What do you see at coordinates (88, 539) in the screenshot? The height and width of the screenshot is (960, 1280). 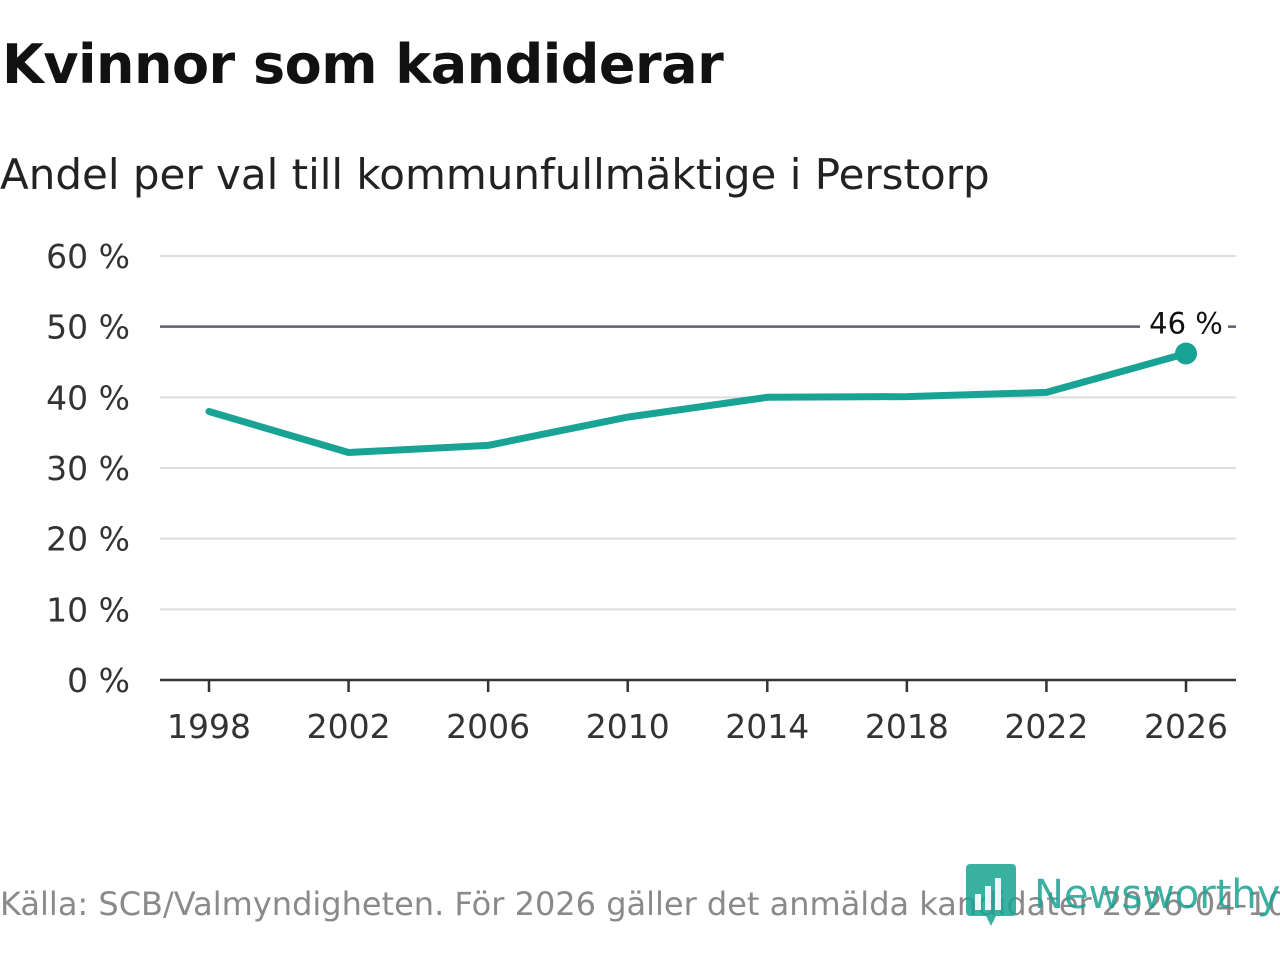 I see `y-tick-label: 20 %` at bounding box center [88, 539].